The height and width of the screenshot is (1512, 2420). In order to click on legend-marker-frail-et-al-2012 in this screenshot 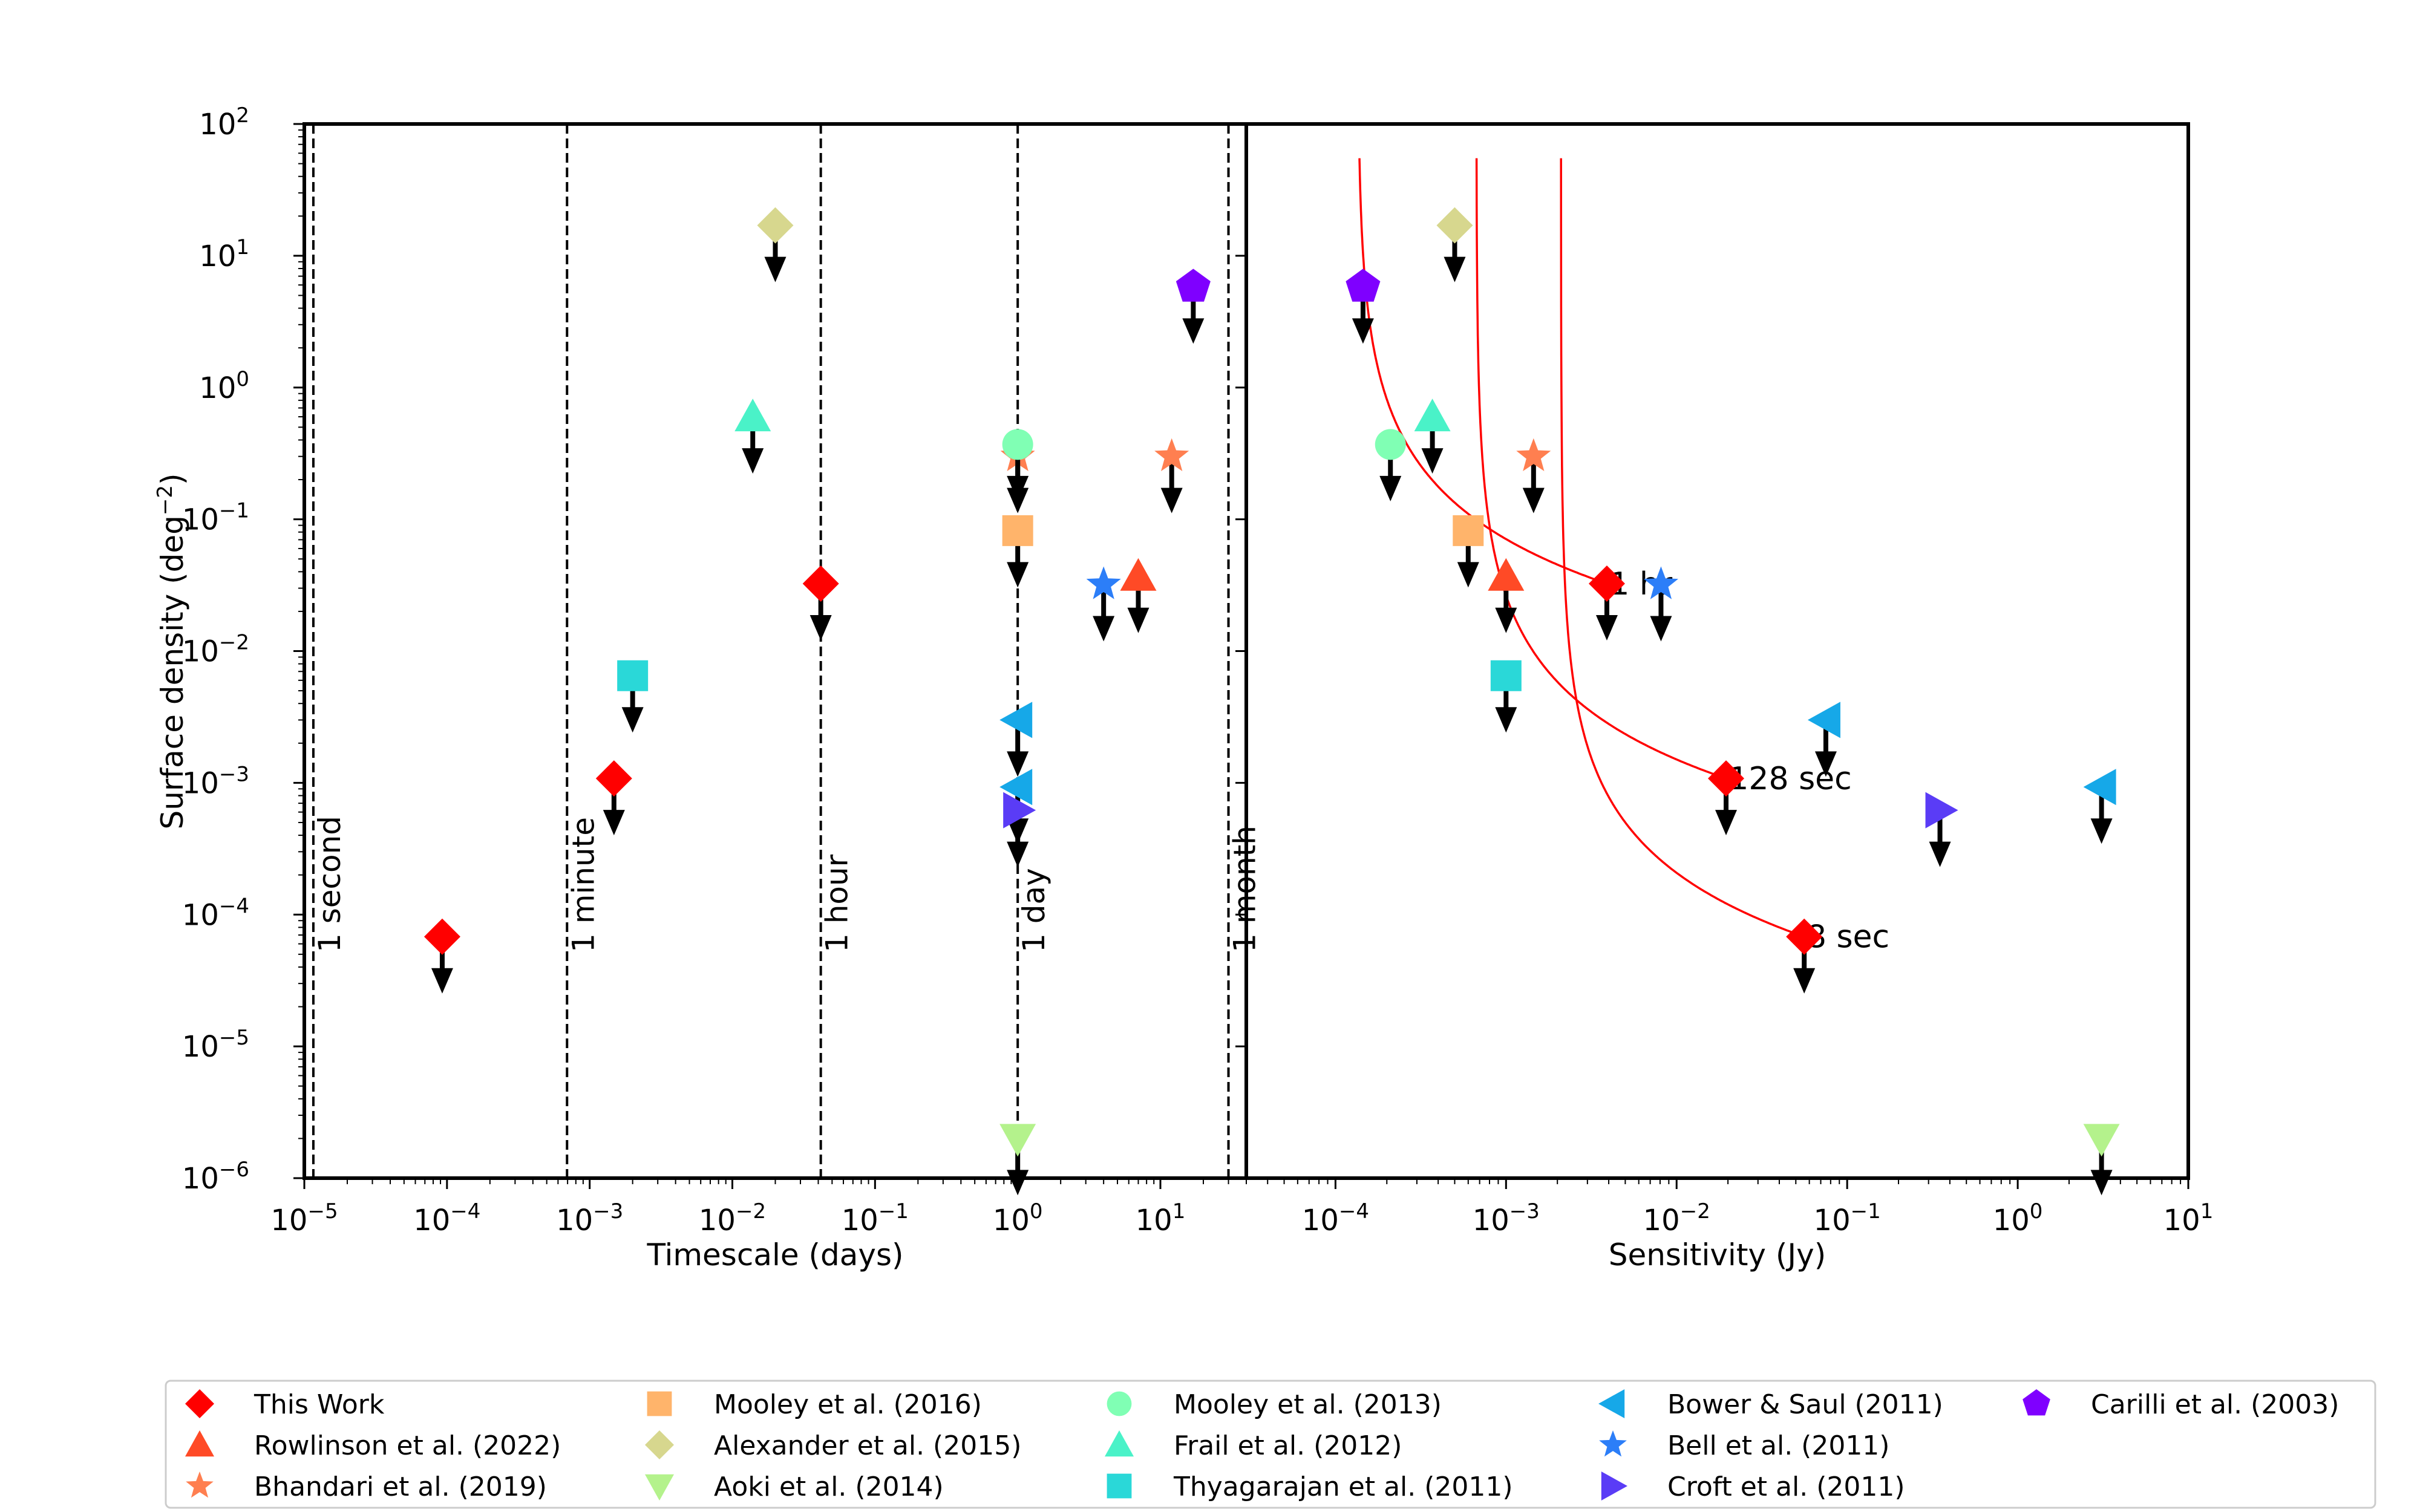, I will do `click(1119, 1443)`.